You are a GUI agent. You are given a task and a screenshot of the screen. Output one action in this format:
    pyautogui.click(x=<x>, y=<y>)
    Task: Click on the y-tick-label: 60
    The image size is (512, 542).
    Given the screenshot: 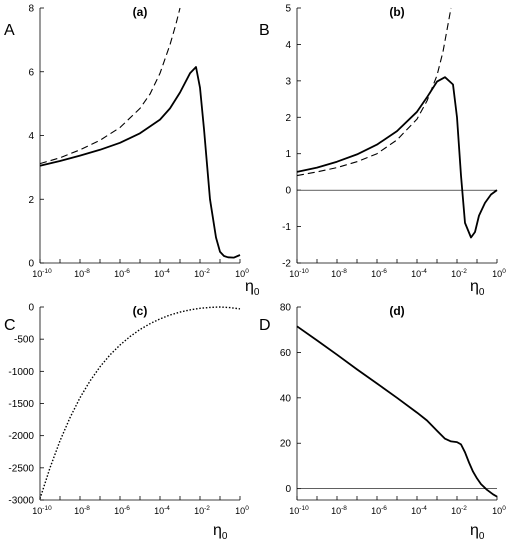 What is the action you would take?
    pyautogui.click(x=286, y=353)
    